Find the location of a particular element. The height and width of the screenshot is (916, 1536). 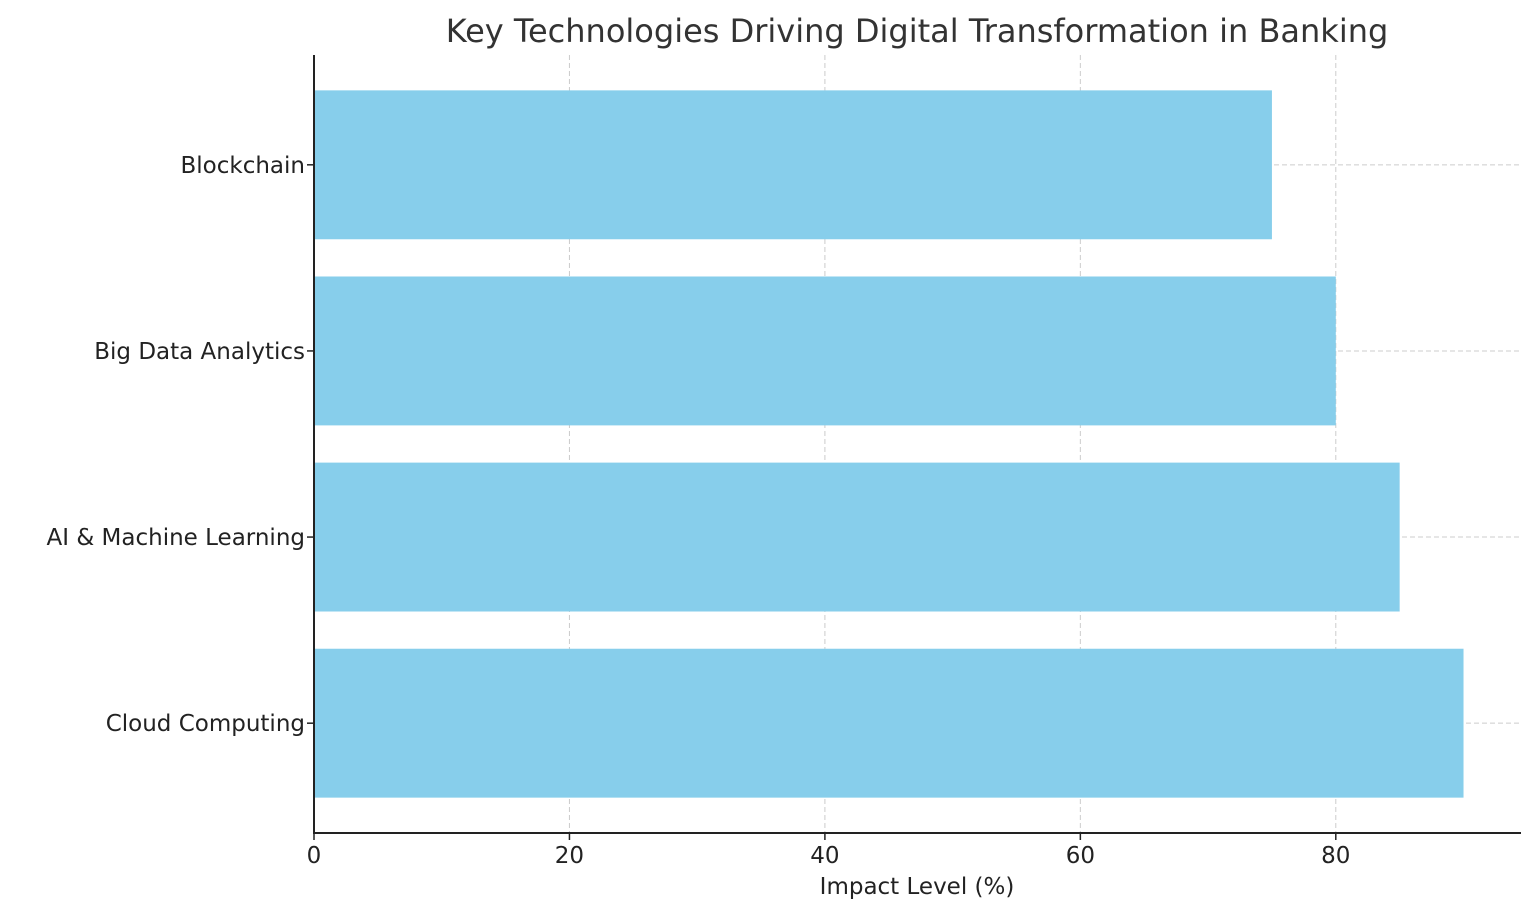

x-tick-label: 80 is located at coordinates (1335, 856).